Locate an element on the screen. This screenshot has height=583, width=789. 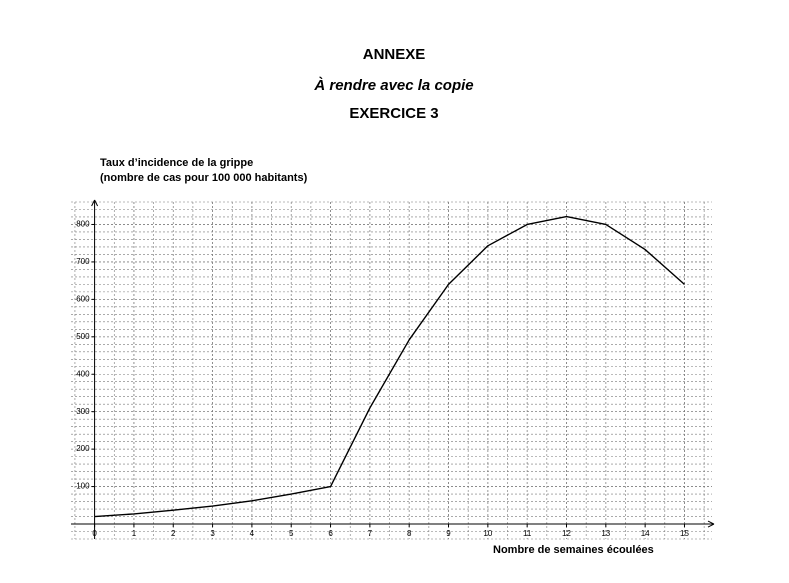
subtitle: À rendre avec la copie is located at coordinates (393, 85).